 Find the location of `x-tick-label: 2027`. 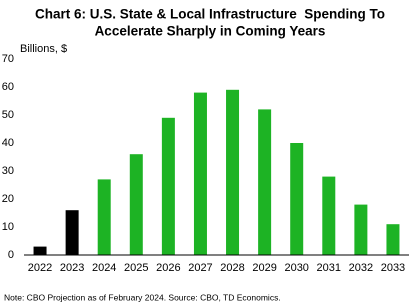

x-tick-label: 2027 is located at coordinates (200, 268).